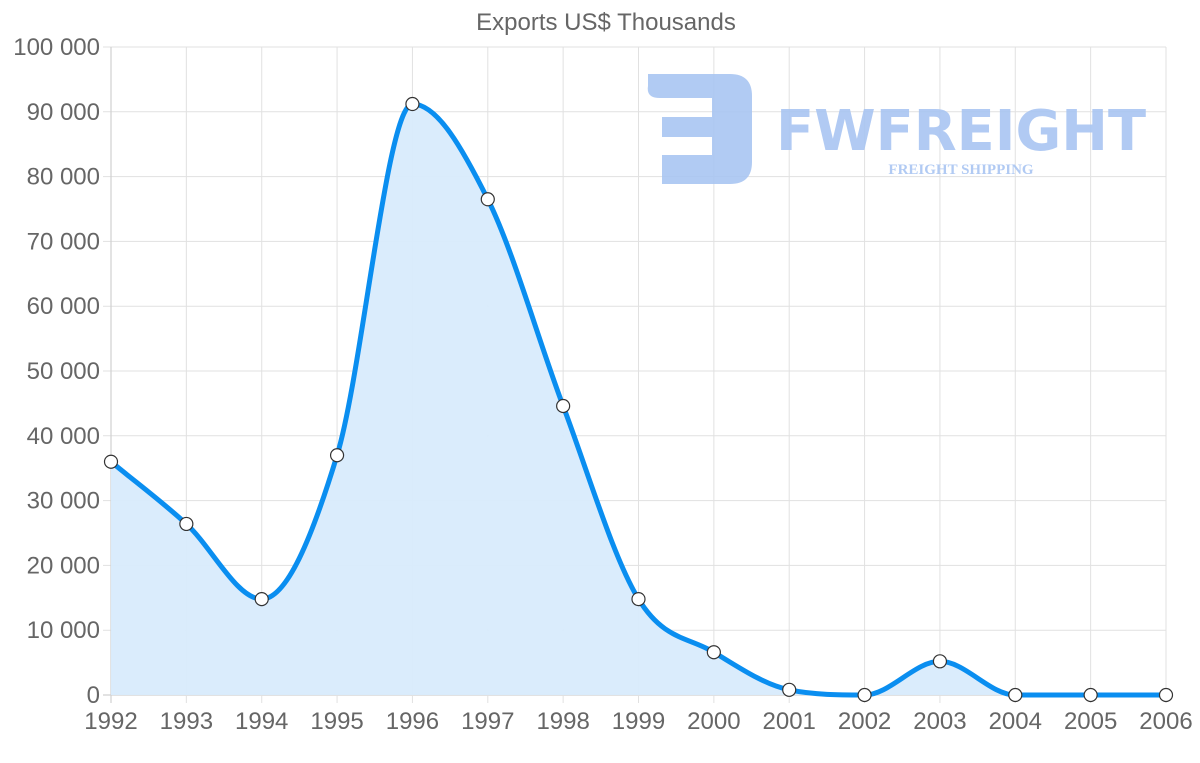 The image size is (1200, 763). What do you see at coordinates (261, 721) in the screenshot?
I see `x-tick-label: 1994` at bounding box center [261, 721].